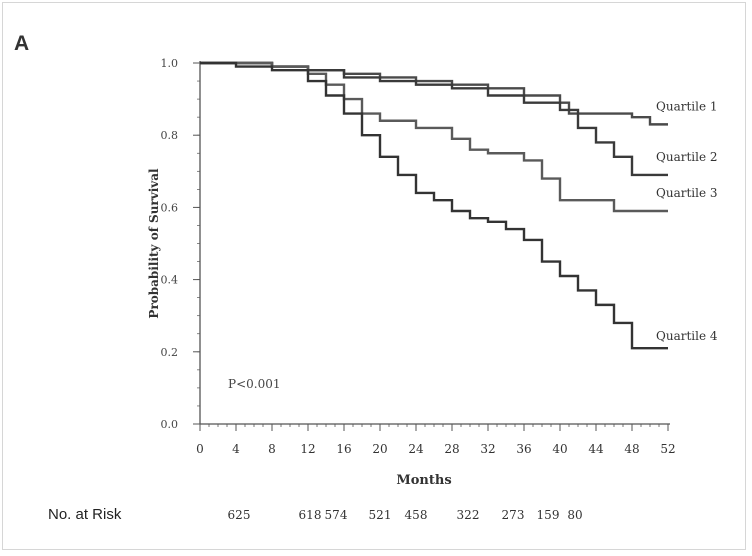  What do you see at coordinates (416, 449) in the screenshot?
I see `x-tick-label-24: 24` at bounding box center [416, 449].